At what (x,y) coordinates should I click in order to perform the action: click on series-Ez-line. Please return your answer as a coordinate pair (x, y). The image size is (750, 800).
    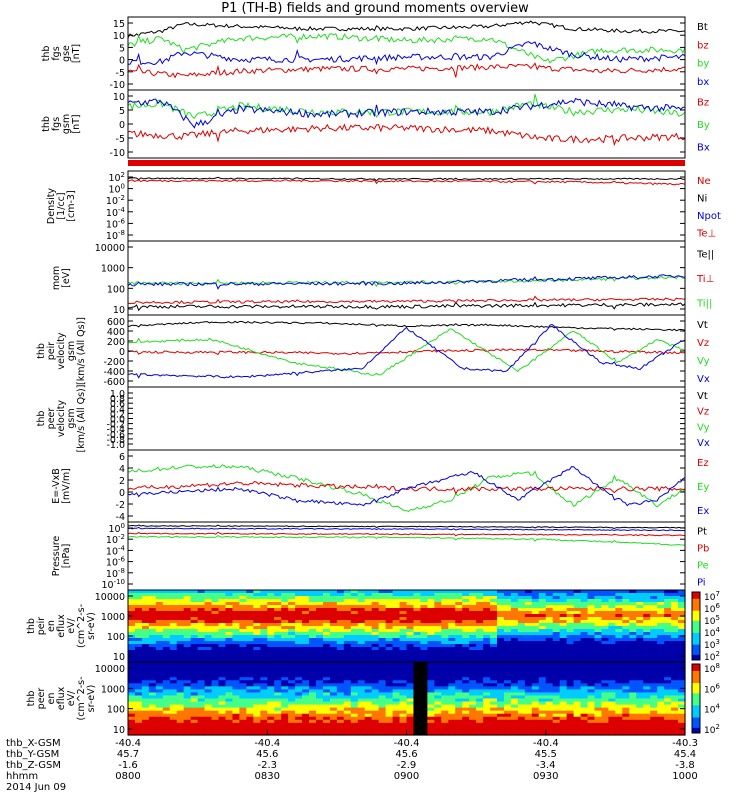
    Looking at the image, I should click on (406, 488).